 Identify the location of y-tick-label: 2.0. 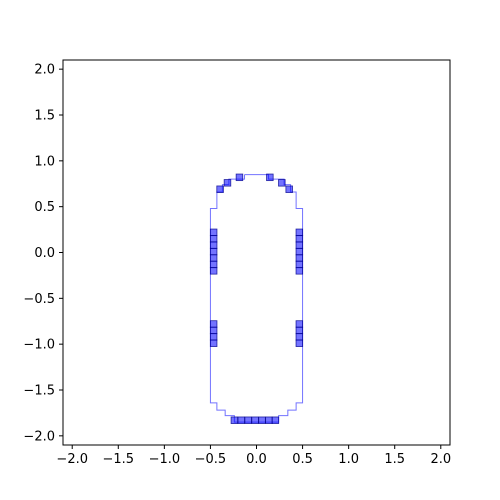
(44, 70).